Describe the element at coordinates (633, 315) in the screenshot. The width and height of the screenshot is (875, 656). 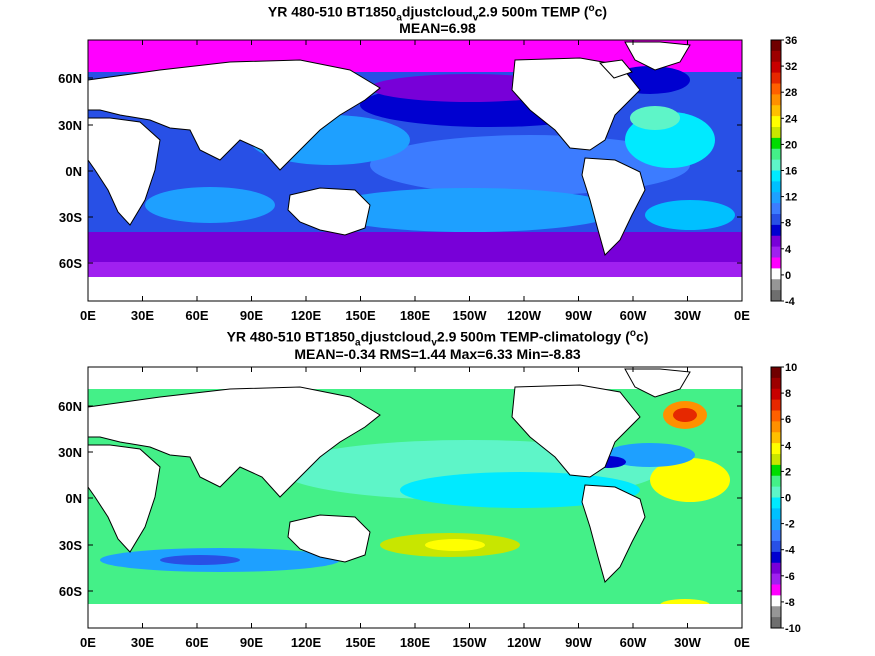
I see `map1-xtick-label: 60W` at that location.